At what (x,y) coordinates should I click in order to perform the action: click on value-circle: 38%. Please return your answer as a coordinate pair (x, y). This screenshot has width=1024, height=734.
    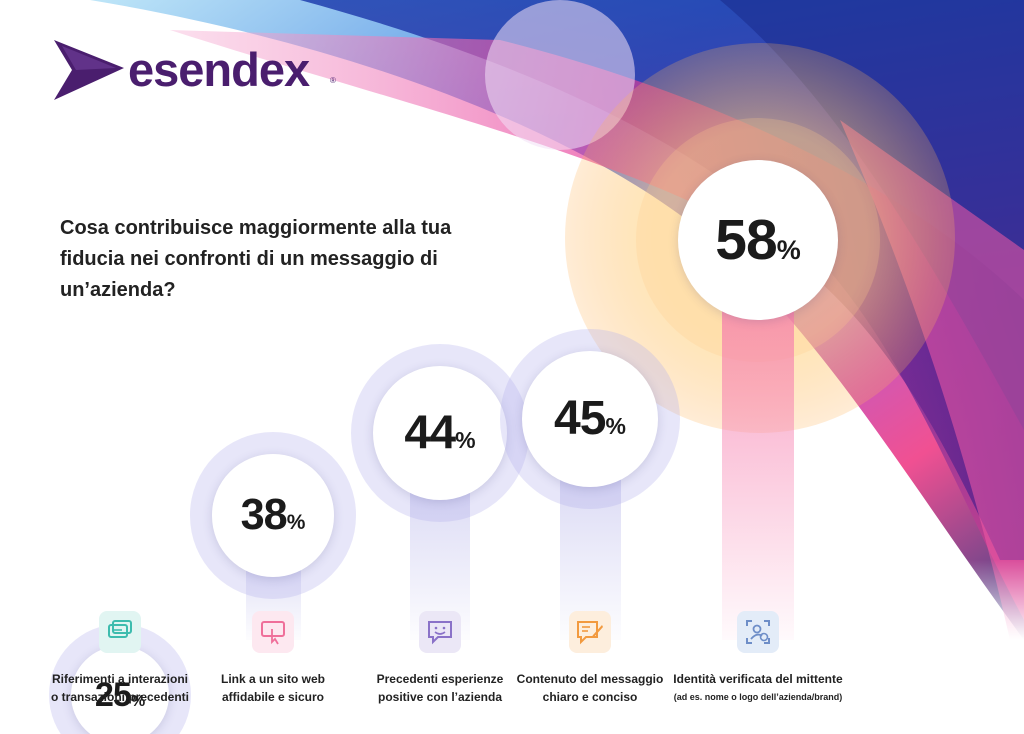
    Looking at the image, I should click on (273, 515).